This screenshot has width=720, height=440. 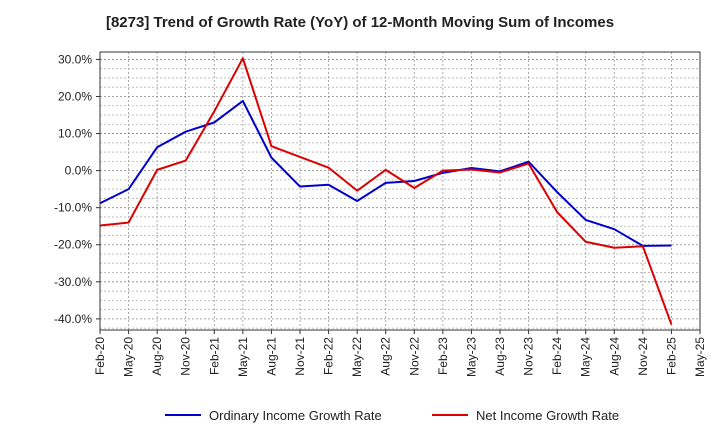 I want to click on legend-label: Net Income Growth Rate, so click(x=547, y=415).